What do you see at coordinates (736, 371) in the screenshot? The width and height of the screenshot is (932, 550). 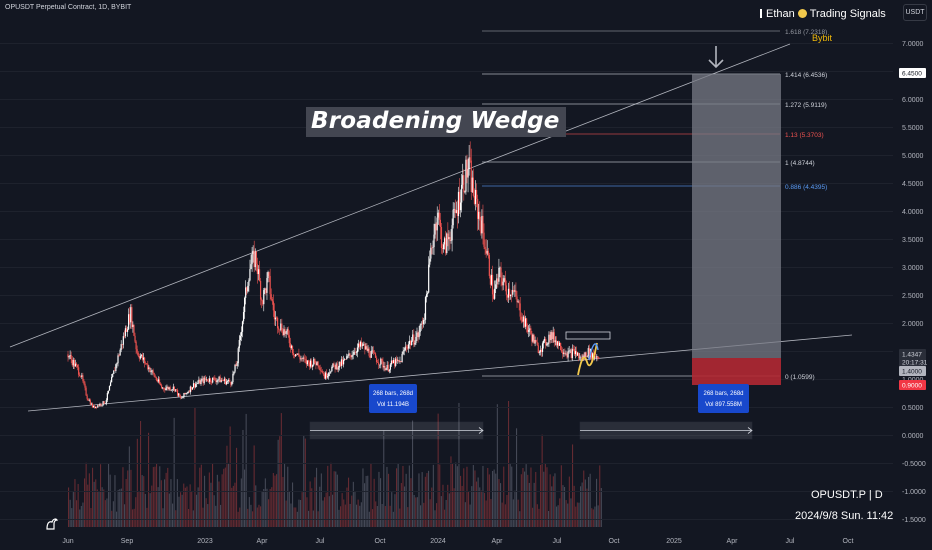 I see `stop-loss-zone` at bounding box center [736, 371].